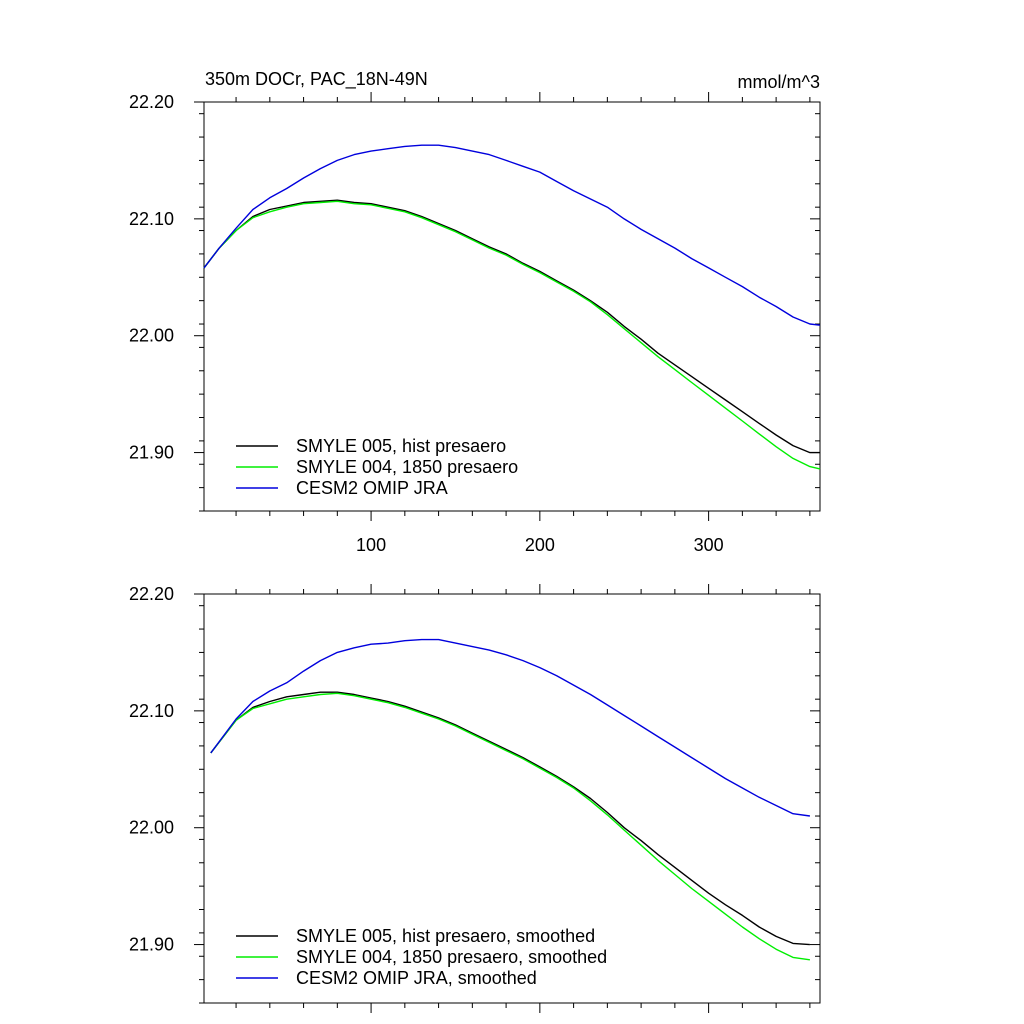 The image size is (1024, 1024). Describe the element at coordinates (151, 453) in the screenshot. I see `top-y-tick-label: 21.90` at that location.